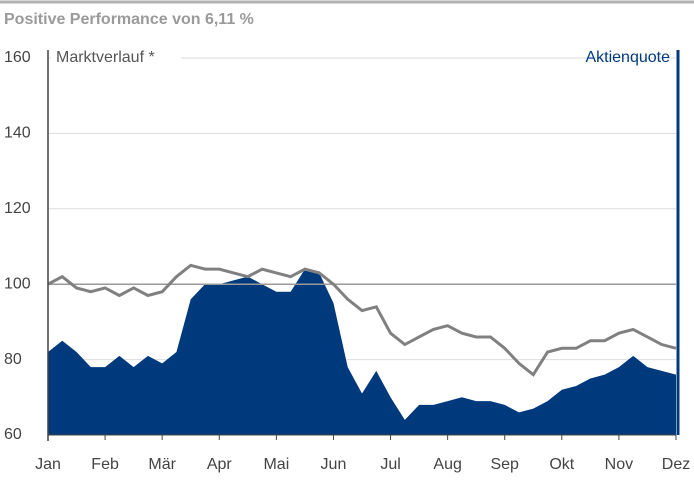  What do you see at coordinates (17, 283) in the screenshot?
I see `y-tick-label: 100` at bounding box center [17, 283].